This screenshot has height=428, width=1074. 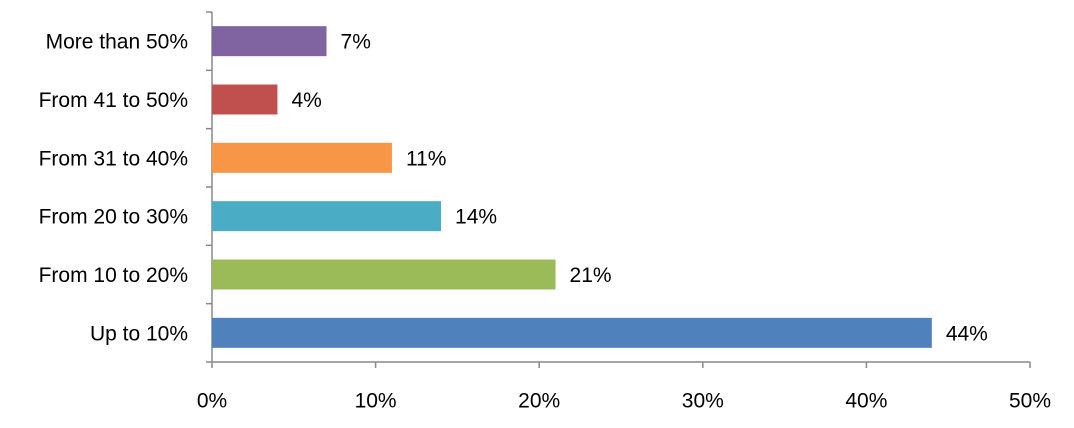 I want to click on x-tick-label: 20%, so click(x=539, y=401).